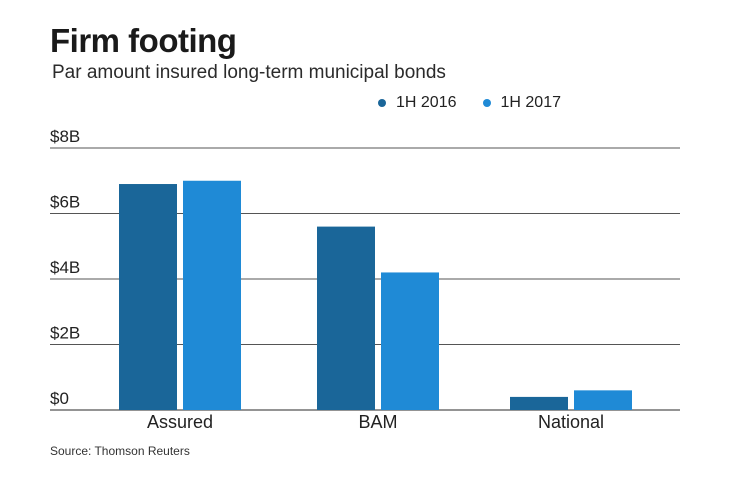 The width and height of the screenshot is (740, 482). I want to click on y-tick-label: $6B, so click(65, 202).